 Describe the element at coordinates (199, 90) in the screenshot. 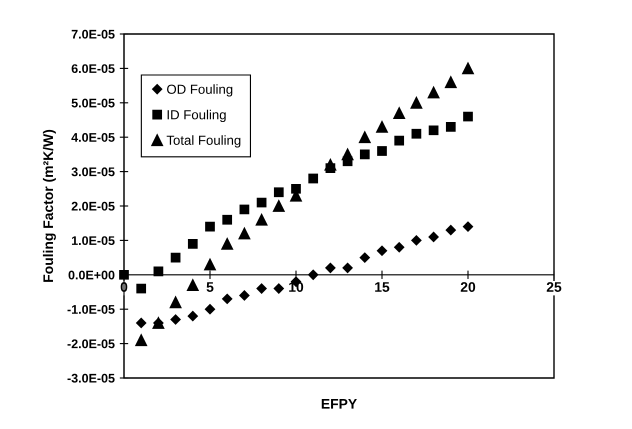

I see `legend-label: OD Fouling` at that location.